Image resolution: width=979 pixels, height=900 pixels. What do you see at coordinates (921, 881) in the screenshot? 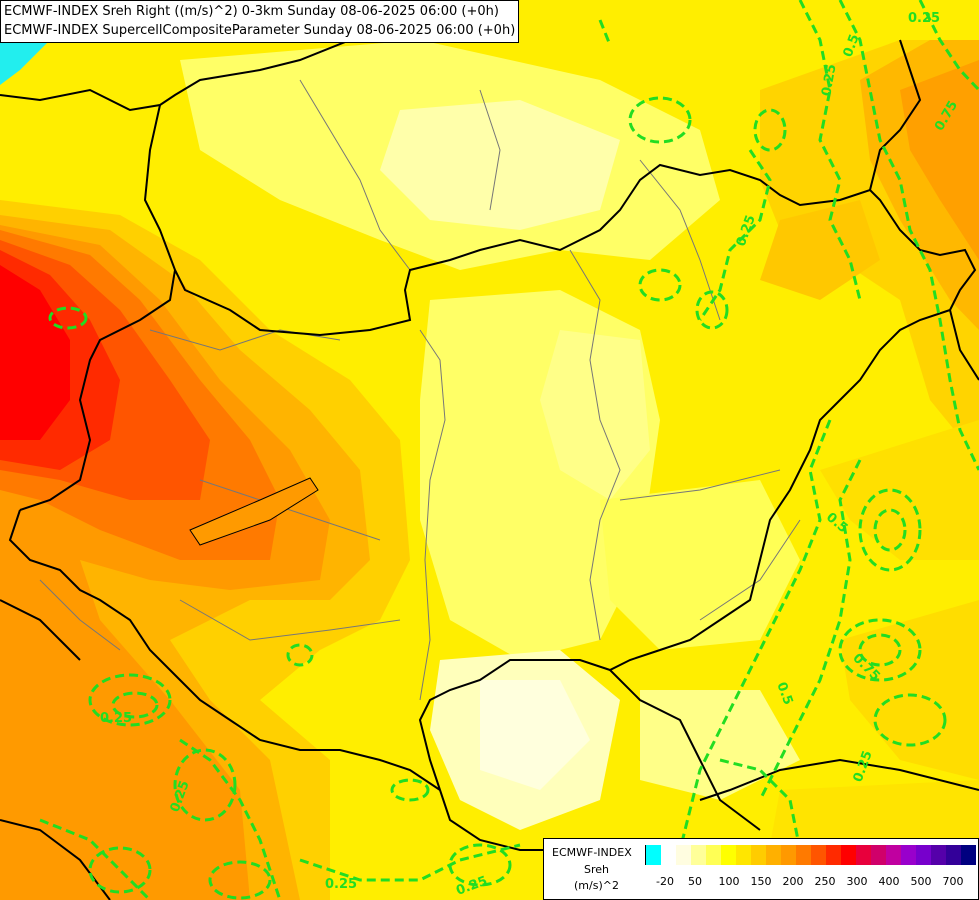
I see `legend-tick-label: 500` at bounding box center [921, 881].